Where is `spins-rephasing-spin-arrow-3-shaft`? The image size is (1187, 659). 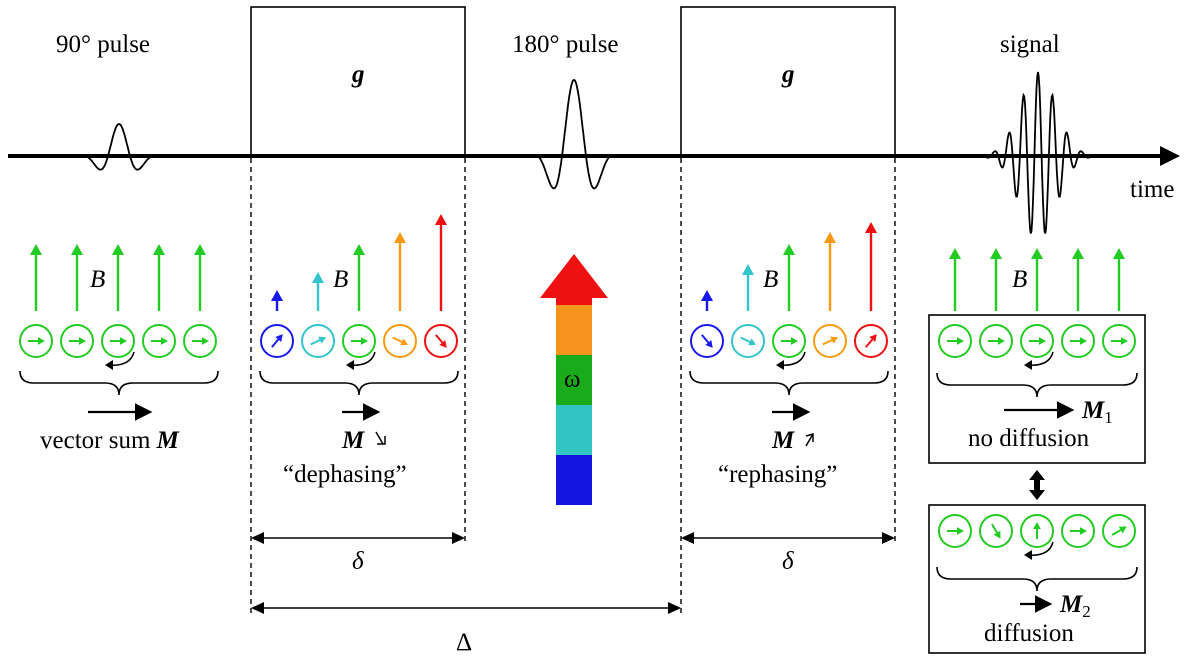 spins-rephasing-spin-arrow-3-shaft is located at coordinates (827, 342).